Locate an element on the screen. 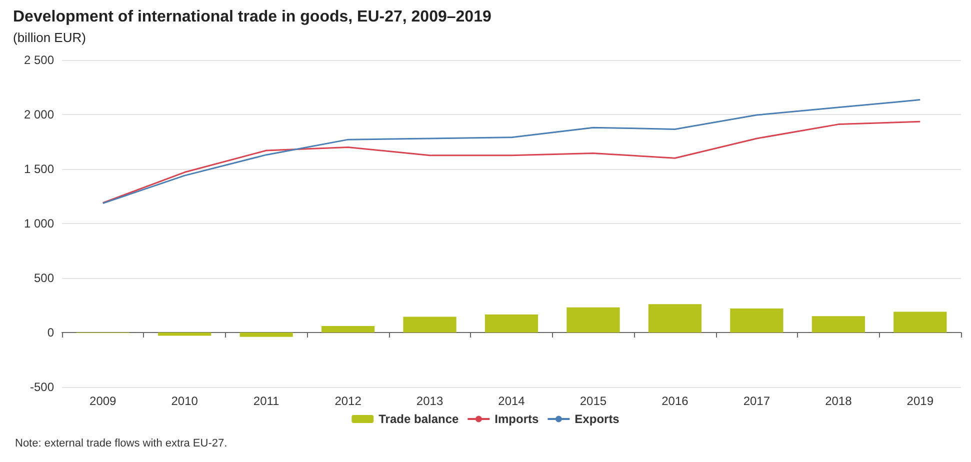 Image resolution: width=971 pixels, height=462 pixels. x-tick-label: 2010 is located at coordinates (184, 401).